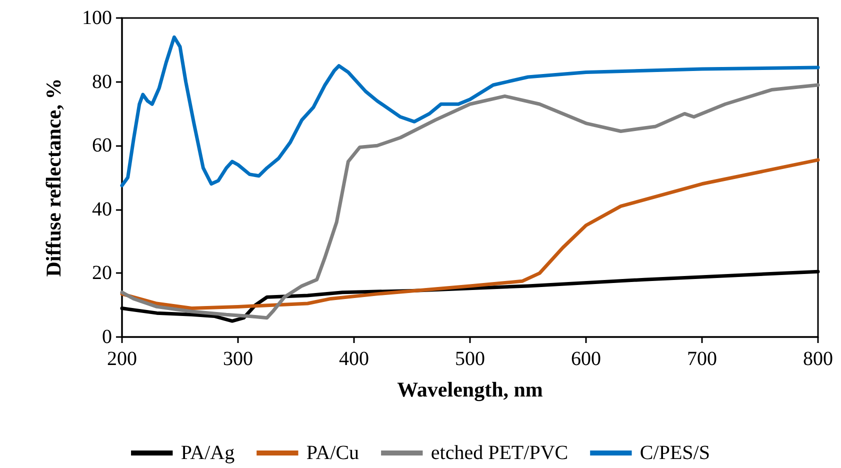  I want to click on x-tick-label: 800, so click(818, 359).